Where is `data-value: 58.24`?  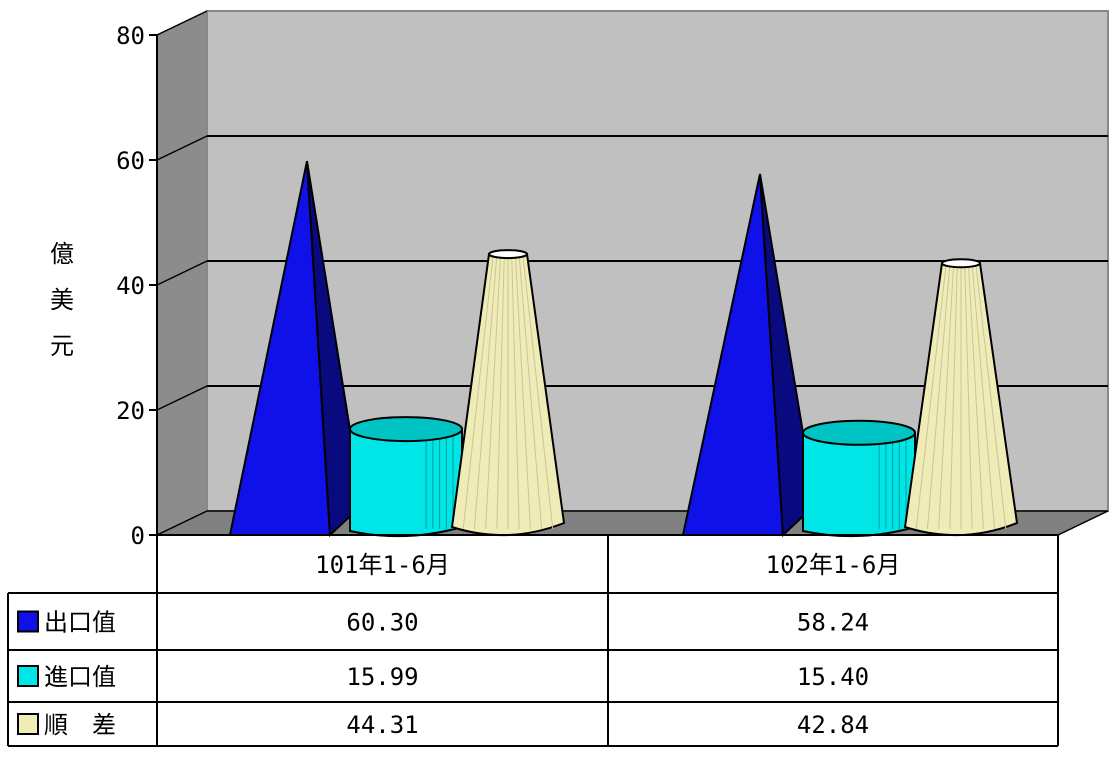
data-value: 58.24 is located at coordinates (833, 623).